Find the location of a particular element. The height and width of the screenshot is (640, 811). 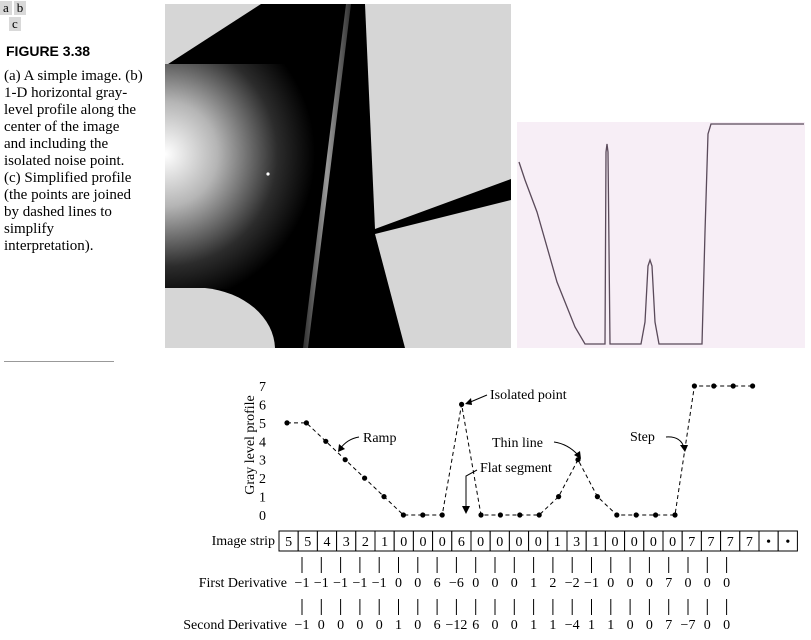

top-left-light-region is located at coordinates (213, 35).